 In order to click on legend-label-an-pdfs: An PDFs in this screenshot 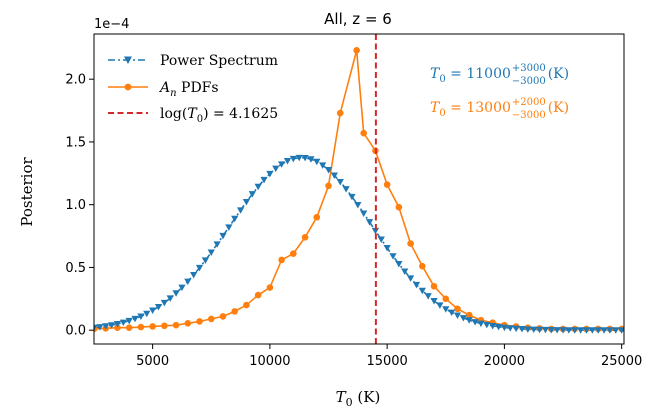, I will do `click(188, 89)`.